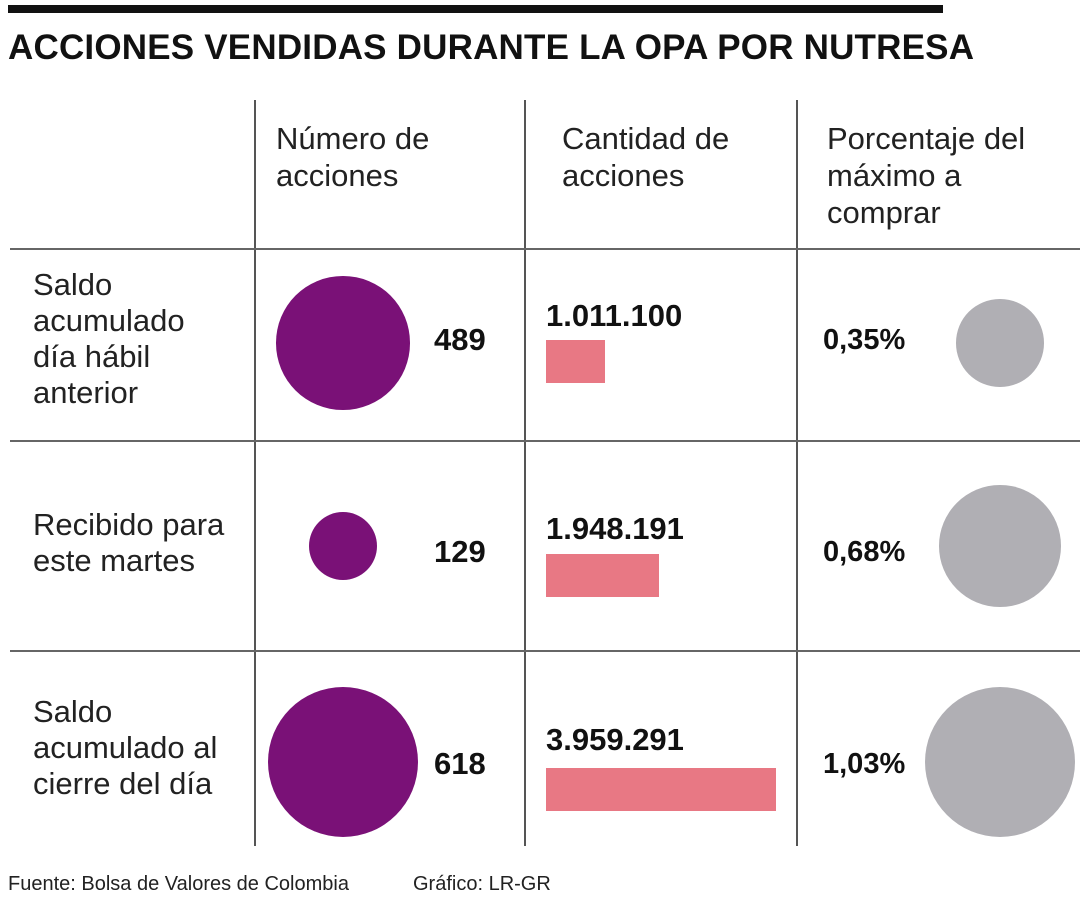 This screenshot has width=1080, height=900. Describe the element at coordinates (615, 528) in the screenshot. I see `quantity-value: 1.948.191` at that location.